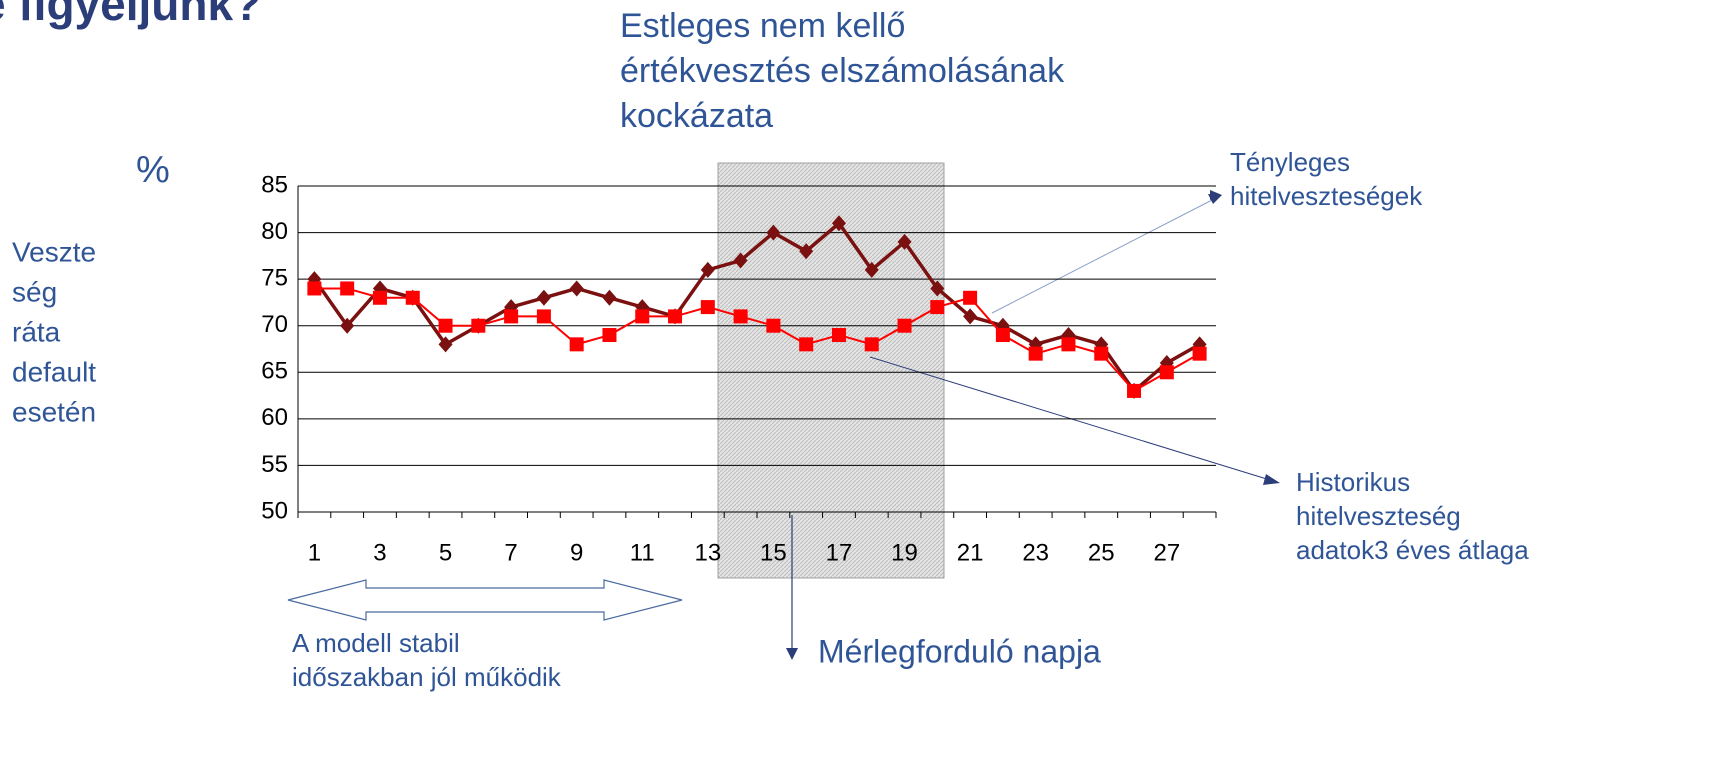 The image size is (1726, 768). What do you see at coordinates (576, 552) in the screenshot?
I see `x-tick-label: 9` at bounding box center [576, 552].